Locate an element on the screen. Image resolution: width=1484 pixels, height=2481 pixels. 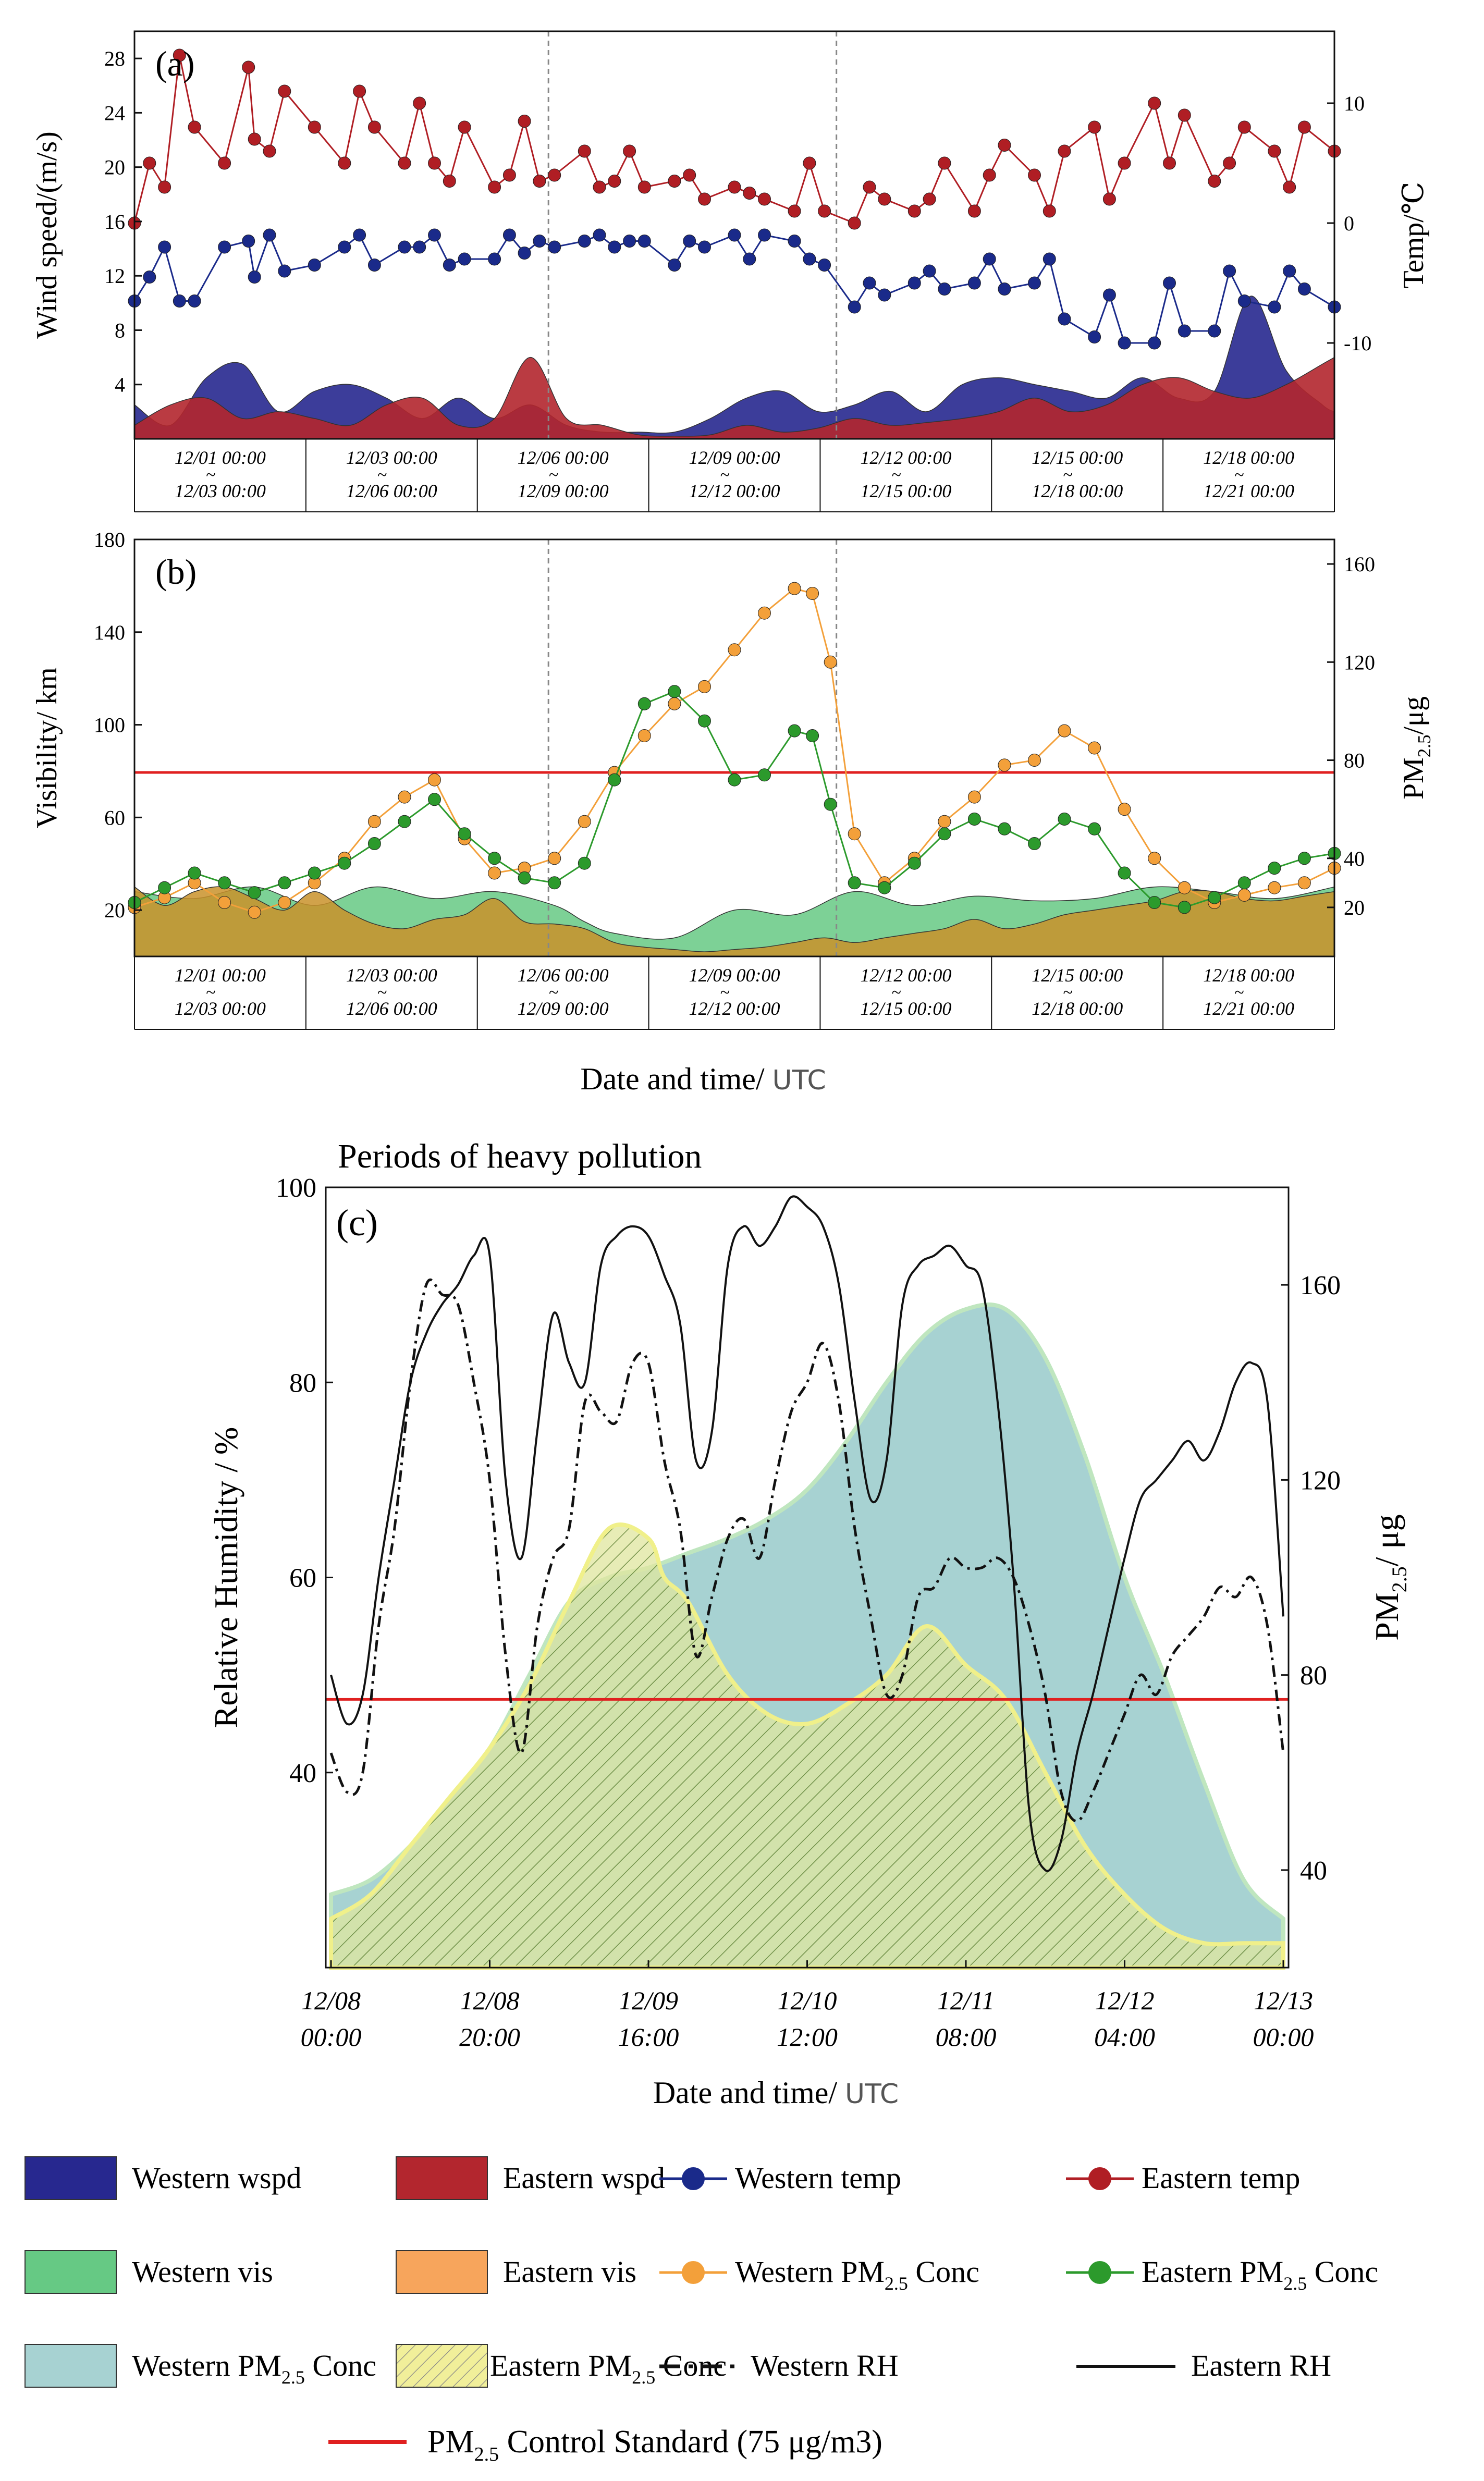
legend-western-temp-swatch-marker is located at coordinates (693, 2179).